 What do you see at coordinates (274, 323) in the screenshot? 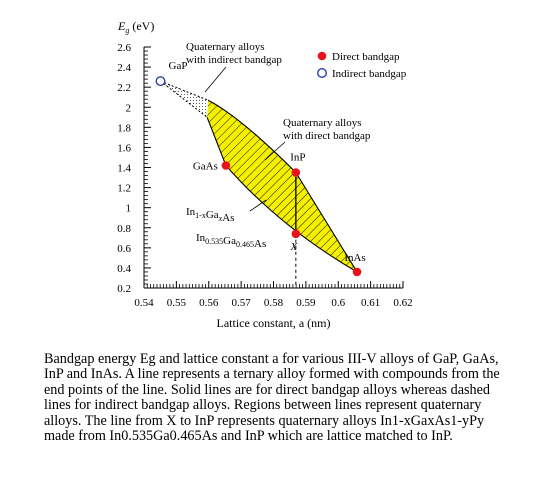
I see `x-axis-label: Lattice constant, a (nm)` at bounding box center [274, 323].